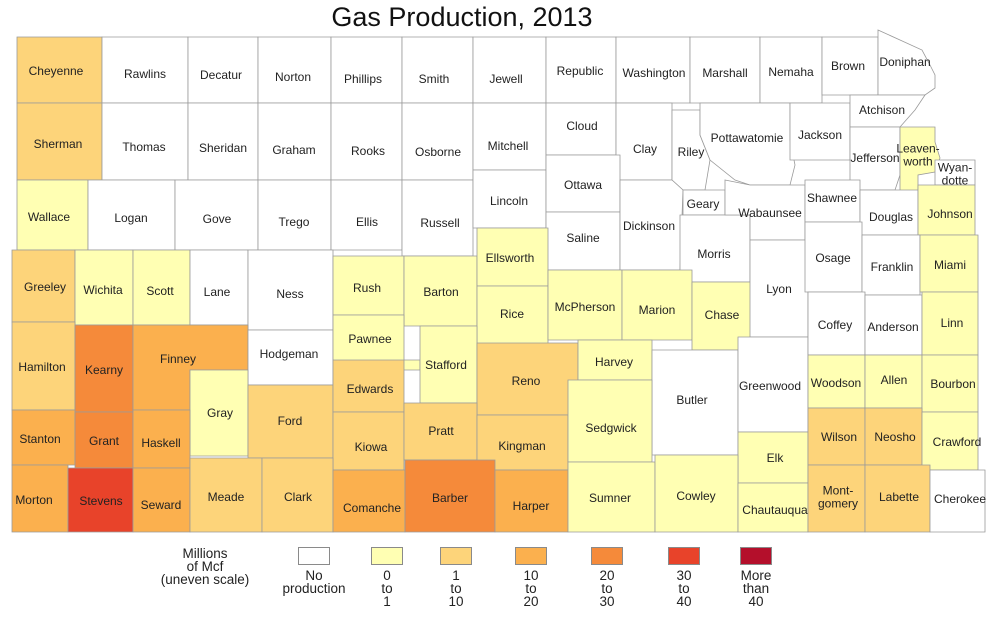 The width and height of the screenshot is (1000, 628). What do you see at coordinates (104, 370) in the screenshot?
I see `county-label-kearny: Kearny` at bounding box center [104, 370].